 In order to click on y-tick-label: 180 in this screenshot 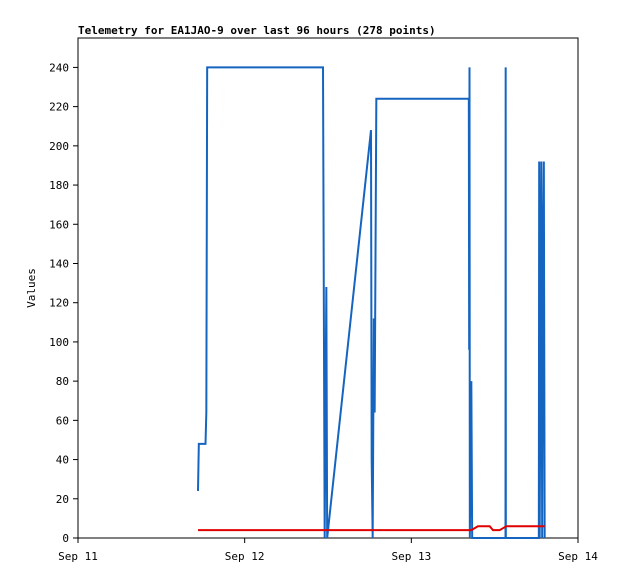, I will do `click(59, 185)`.